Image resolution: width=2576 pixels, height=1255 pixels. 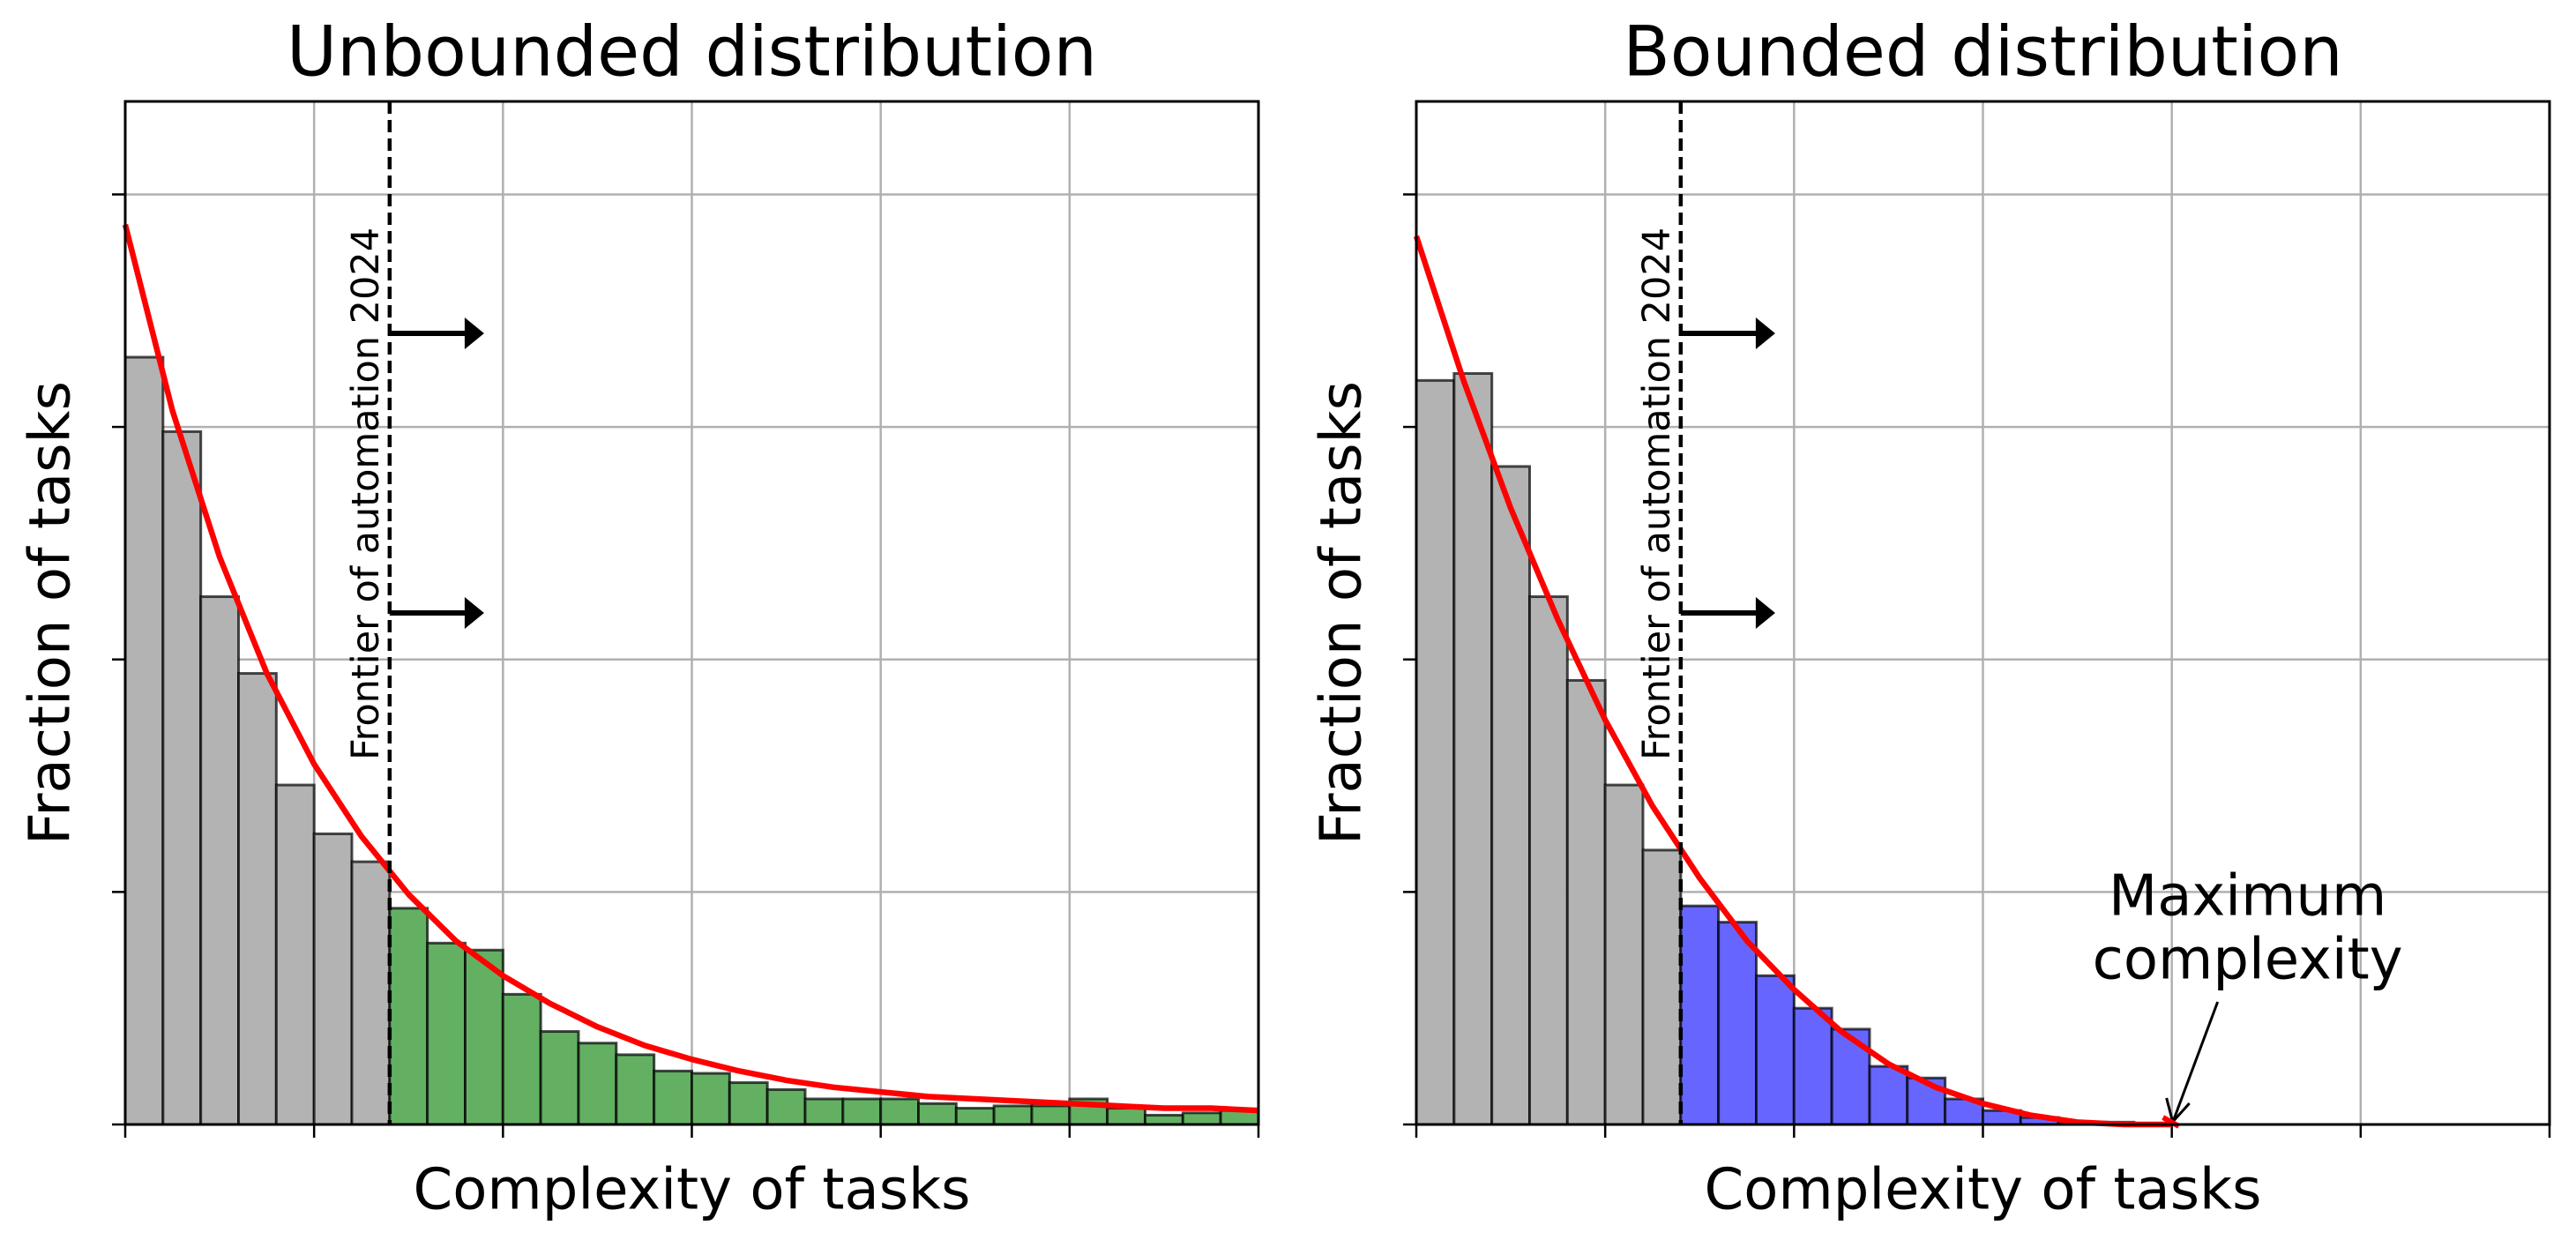 What do you see at coordinates (1982, 52) in the screenshot?
I see `chart-title: Bounded distribution` at bounding box center [1982, 52].